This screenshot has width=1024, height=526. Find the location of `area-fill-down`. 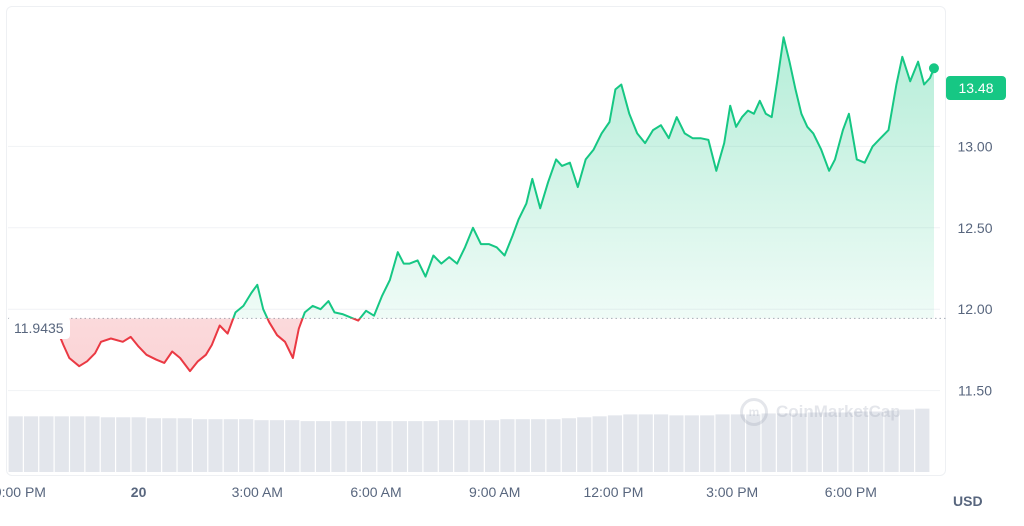

area-fill-down is located at coordinates (474, 345).